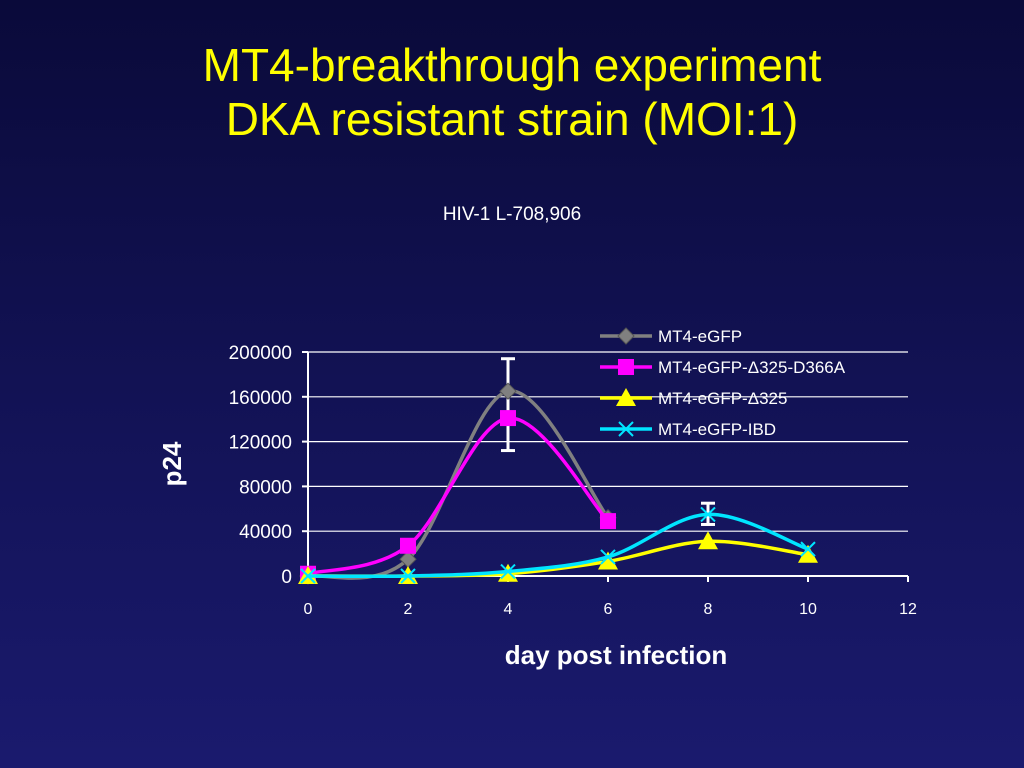 The width and height of the screenshot is (1024, 768). What do you see at coordinates (908, 609) in the screenshot?
I see `x-tick-label: 12` at bounding box center [908, 609].